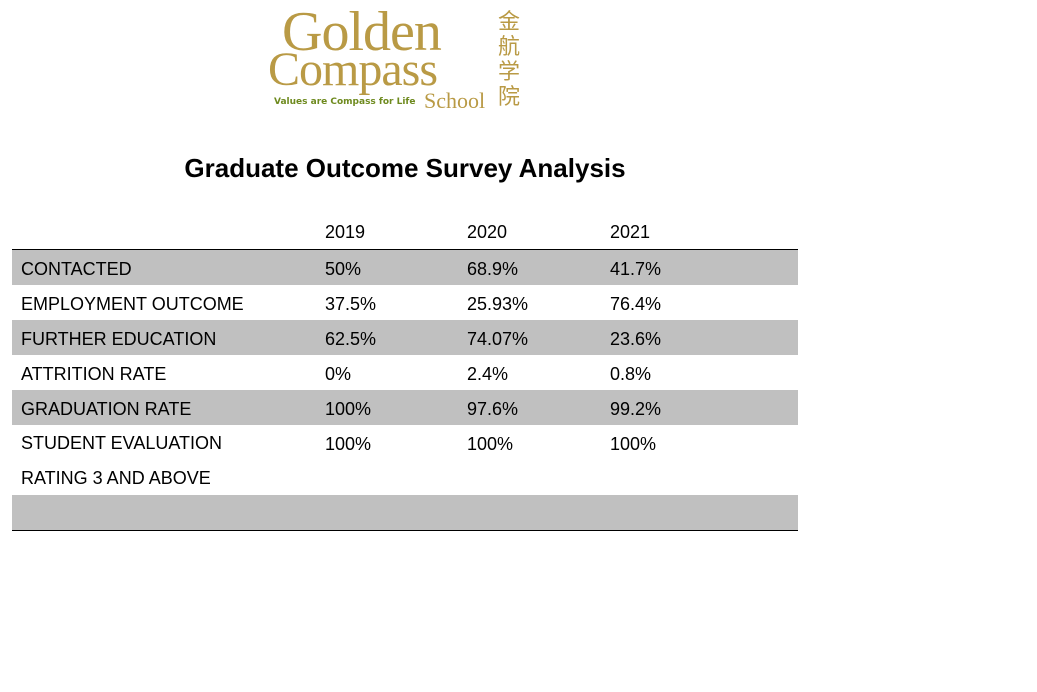 The width and height of the screenshot is (1037, 692). What do you see at coordinates (116, 478) in the screenshot?
I see `row-label-line: RATING 3 AND ABOVE` at bounding box center [116, 478].